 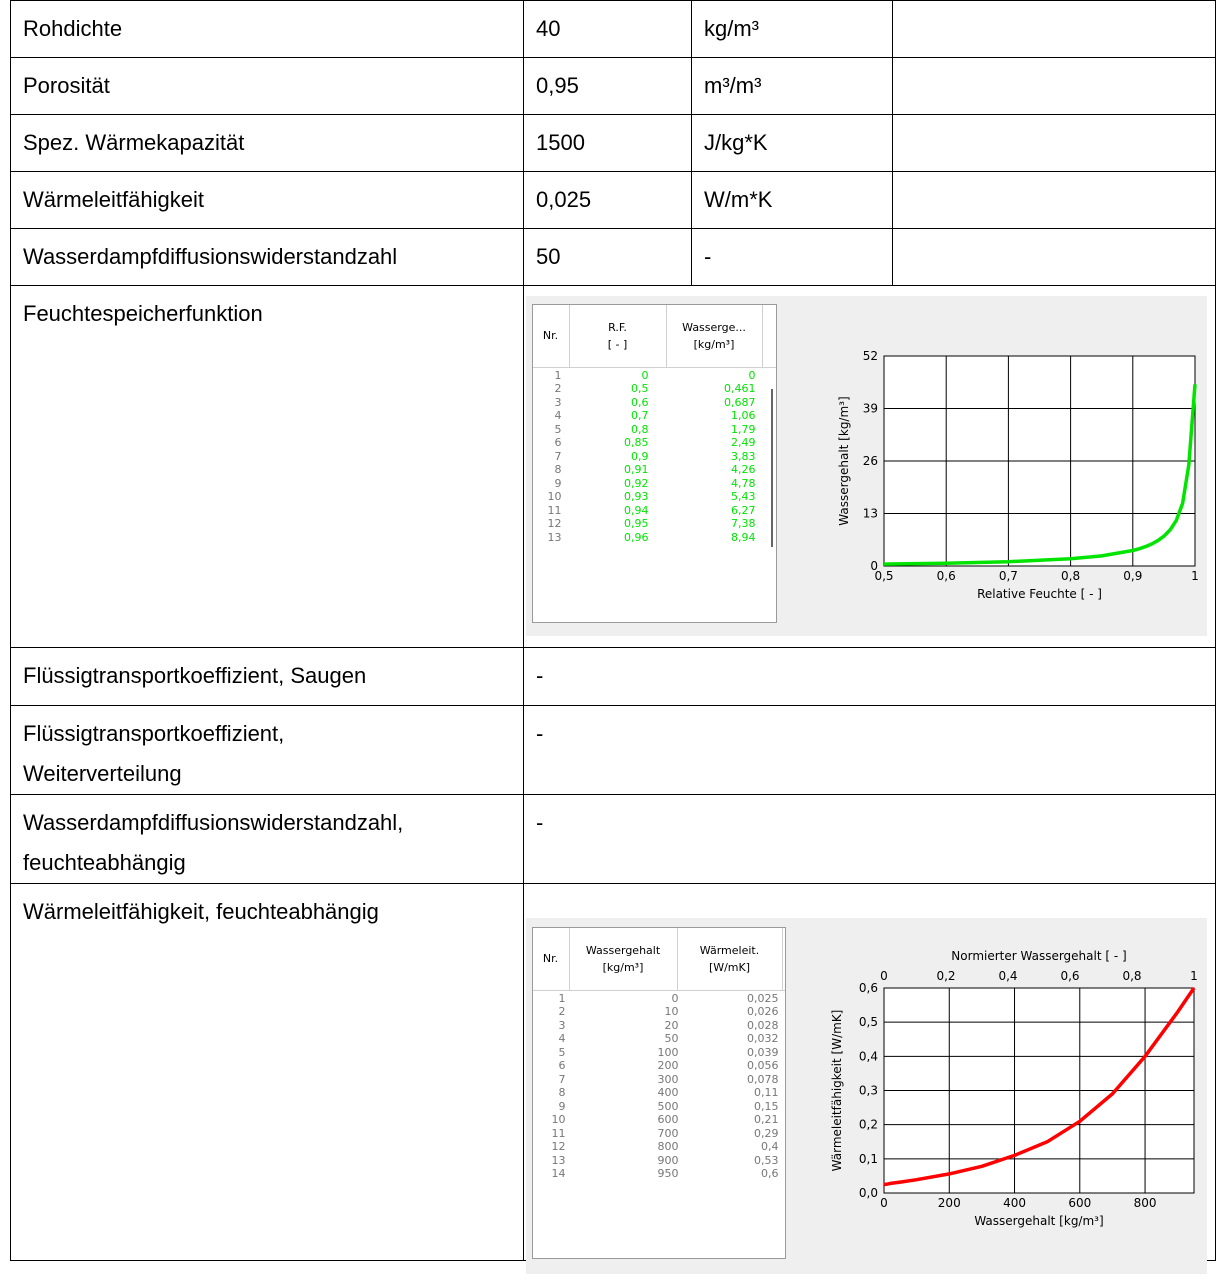 What do you see at coordinates (623, 950) in the screenshot?
I see `header-w-label: Wassergehalt` at bounding box center [623, 950].